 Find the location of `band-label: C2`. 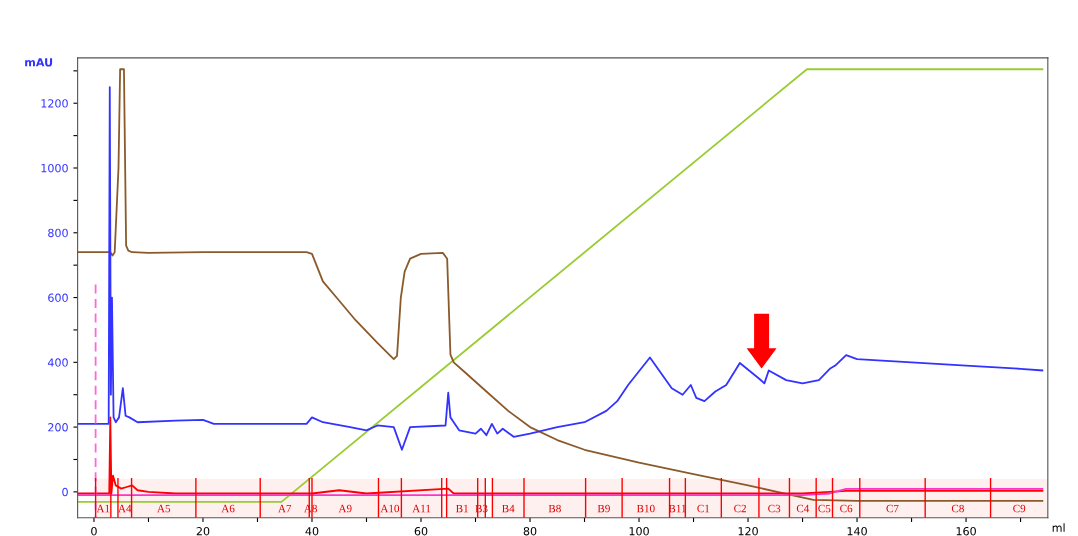

band-label: C2 is located at coordinates (740, 508).